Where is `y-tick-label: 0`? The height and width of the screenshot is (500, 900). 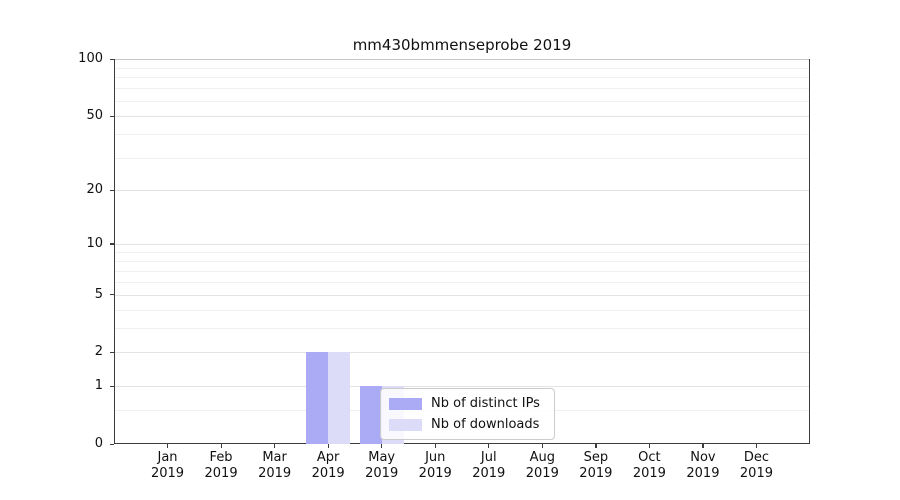
y-tick-label: 0 is located at coordinates (98, 443).